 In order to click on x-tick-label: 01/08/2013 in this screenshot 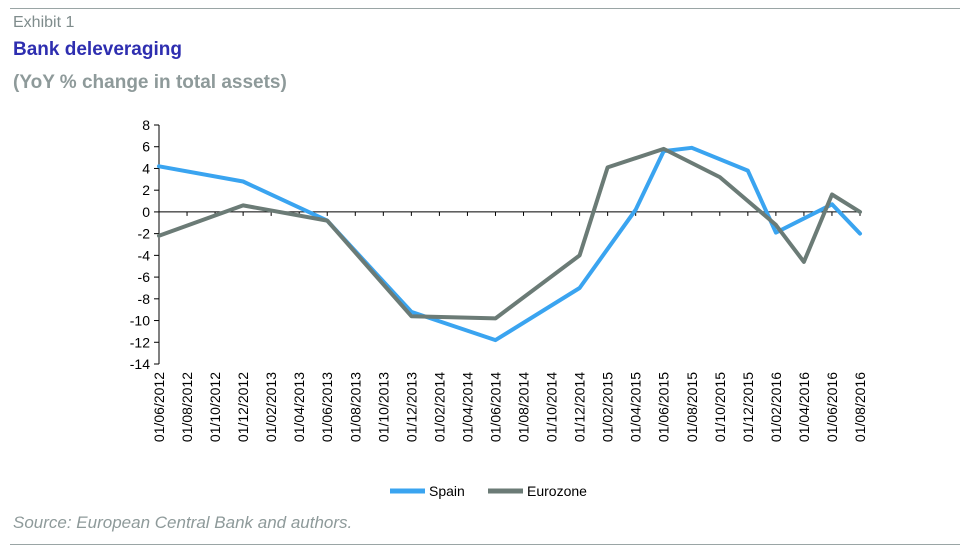, I will do `click(355, 407)`.